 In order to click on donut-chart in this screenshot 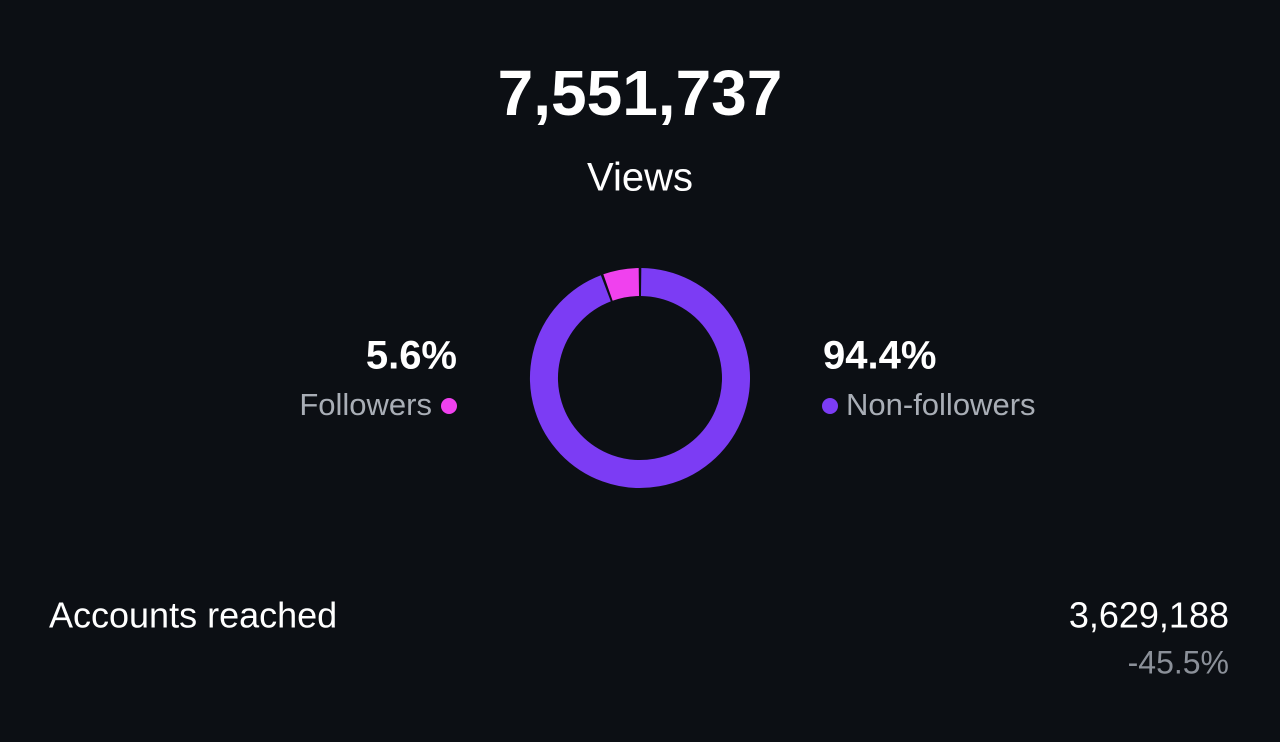, I will do `click(640, 378)`.